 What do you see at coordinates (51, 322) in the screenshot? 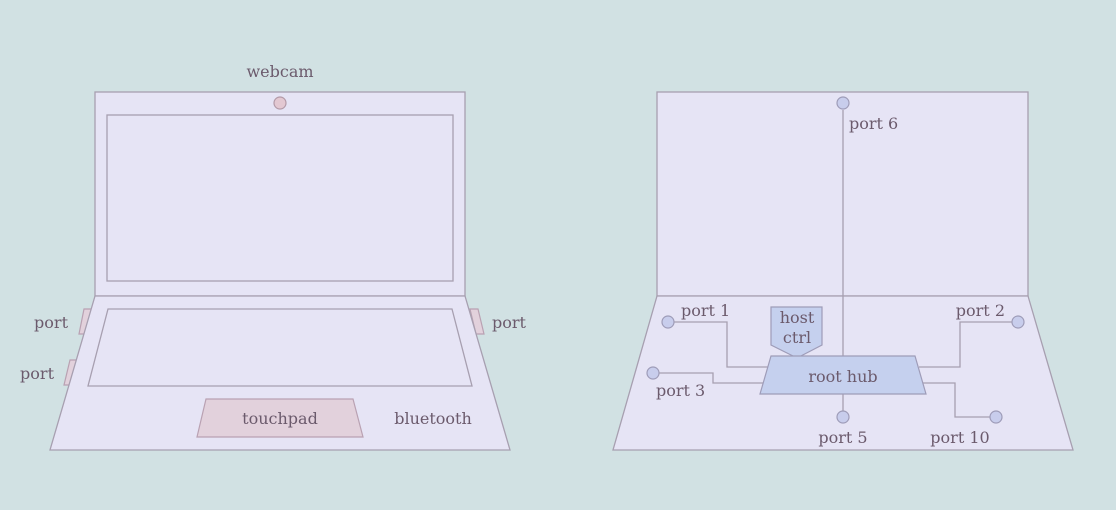
I see `port-label-left-top: port` at bounding box center [51, 322].